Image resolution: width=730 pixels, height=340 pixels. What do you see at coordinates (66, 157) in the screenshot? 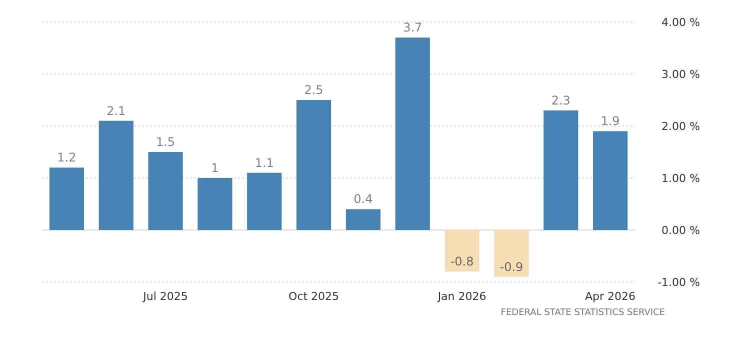
I see `data-label: 1.2` at bounding box center [66, 157].